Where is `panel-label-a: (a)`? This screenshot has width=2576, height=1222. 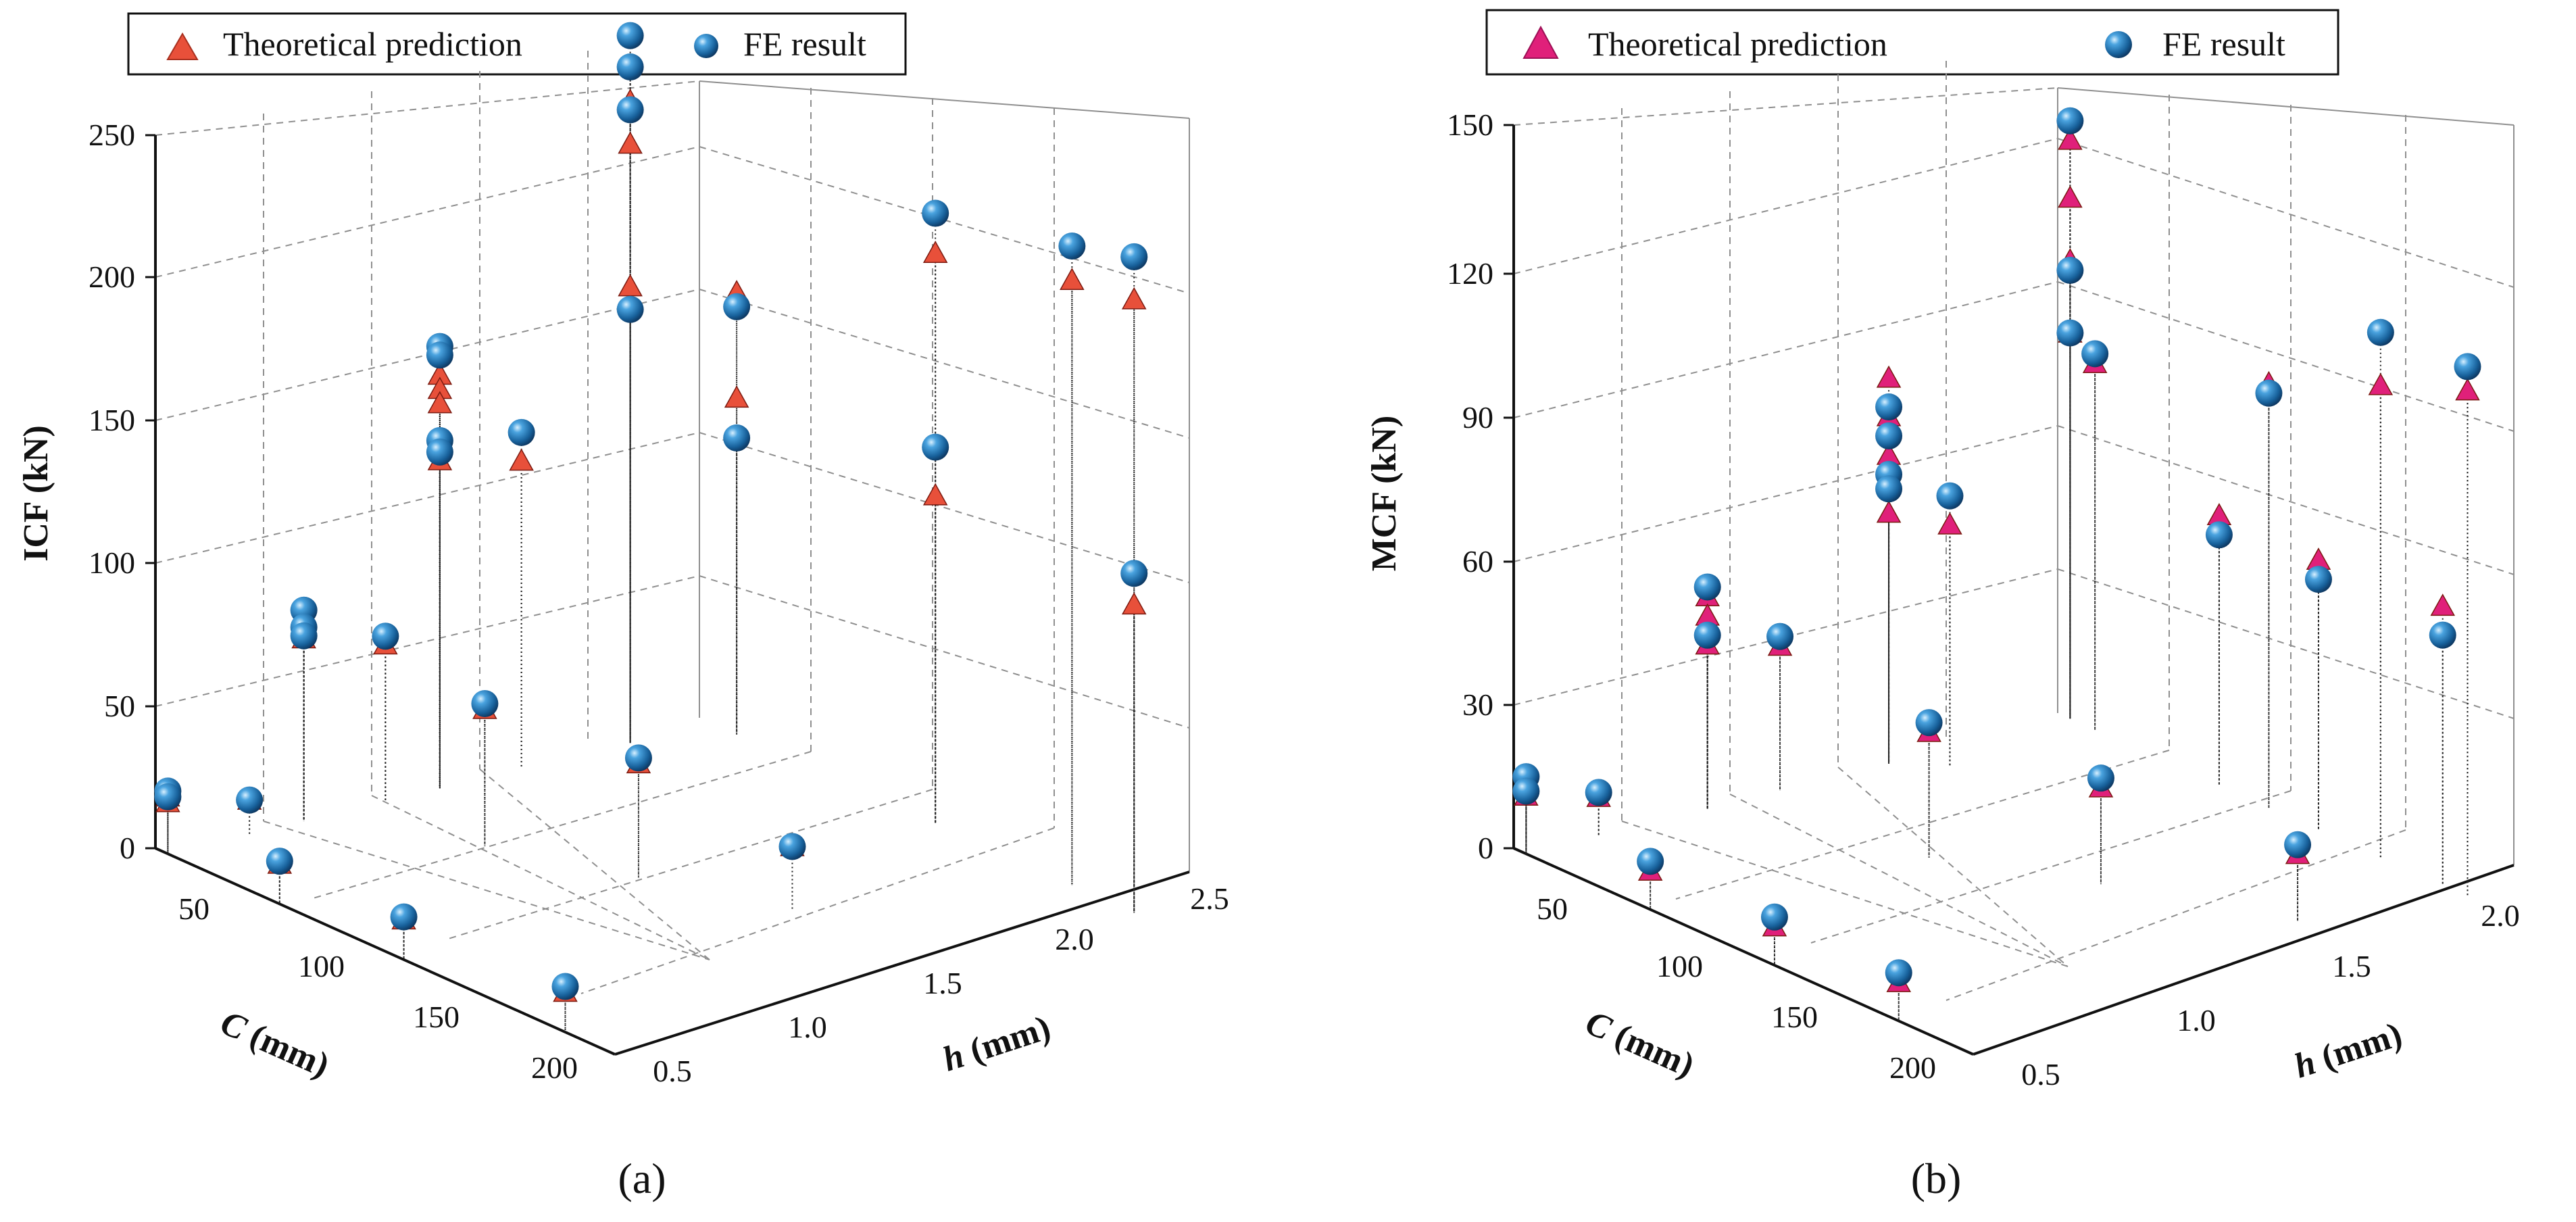 panel-label-a: (a) is located at coordinates (642, 1178).